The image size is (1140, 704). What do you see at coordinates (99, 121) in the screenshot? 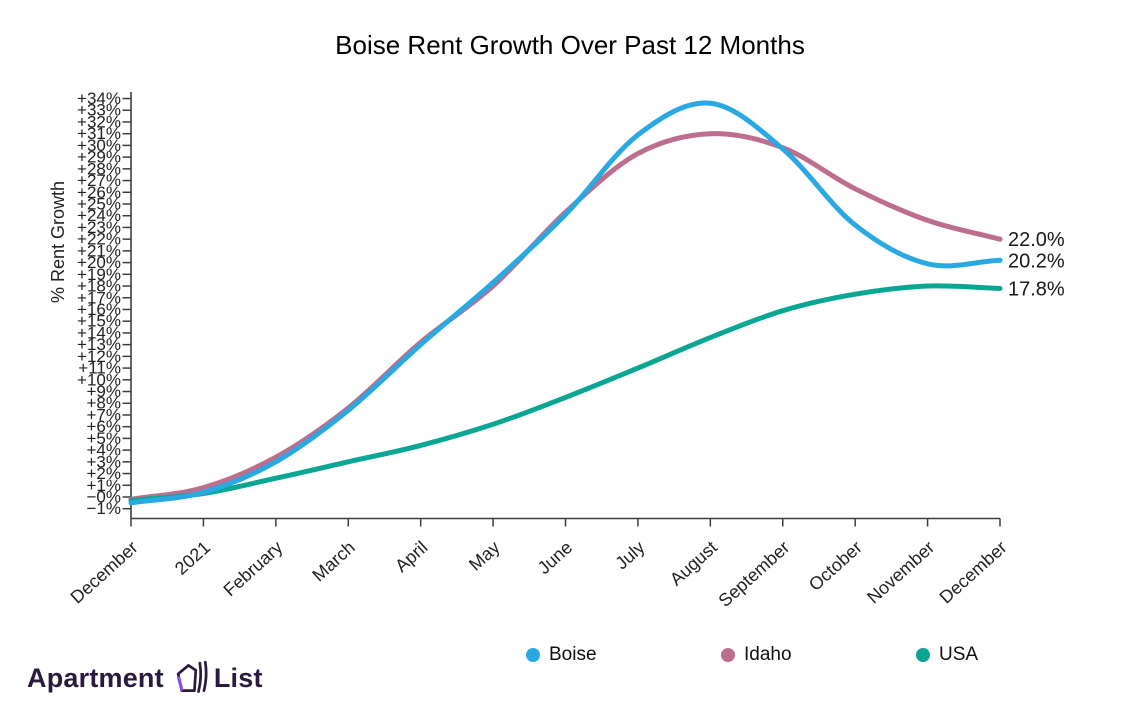
I see `y-tick-label: +32%` at bounding box center [99, 121].